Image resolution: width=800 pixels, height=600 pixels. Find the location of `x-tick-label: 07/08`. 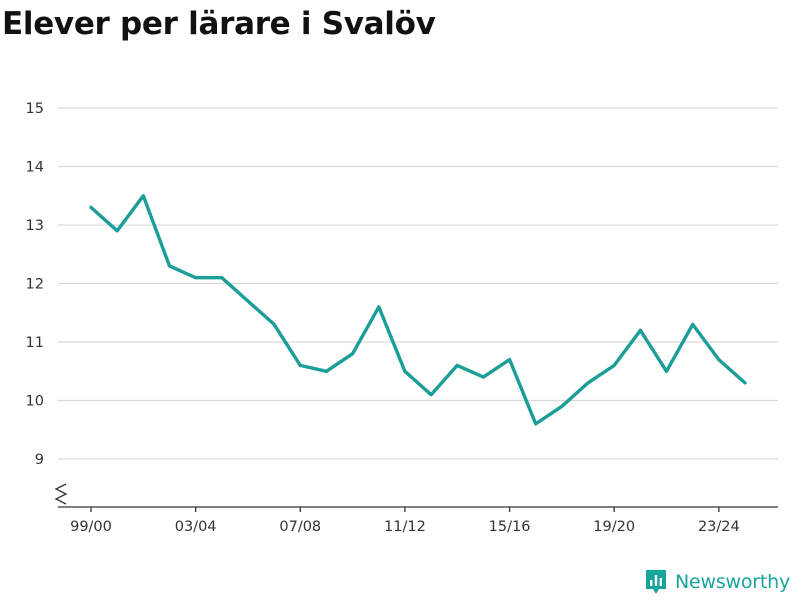

x-tick-label: 07/08 is located at coordinates (300, 527).